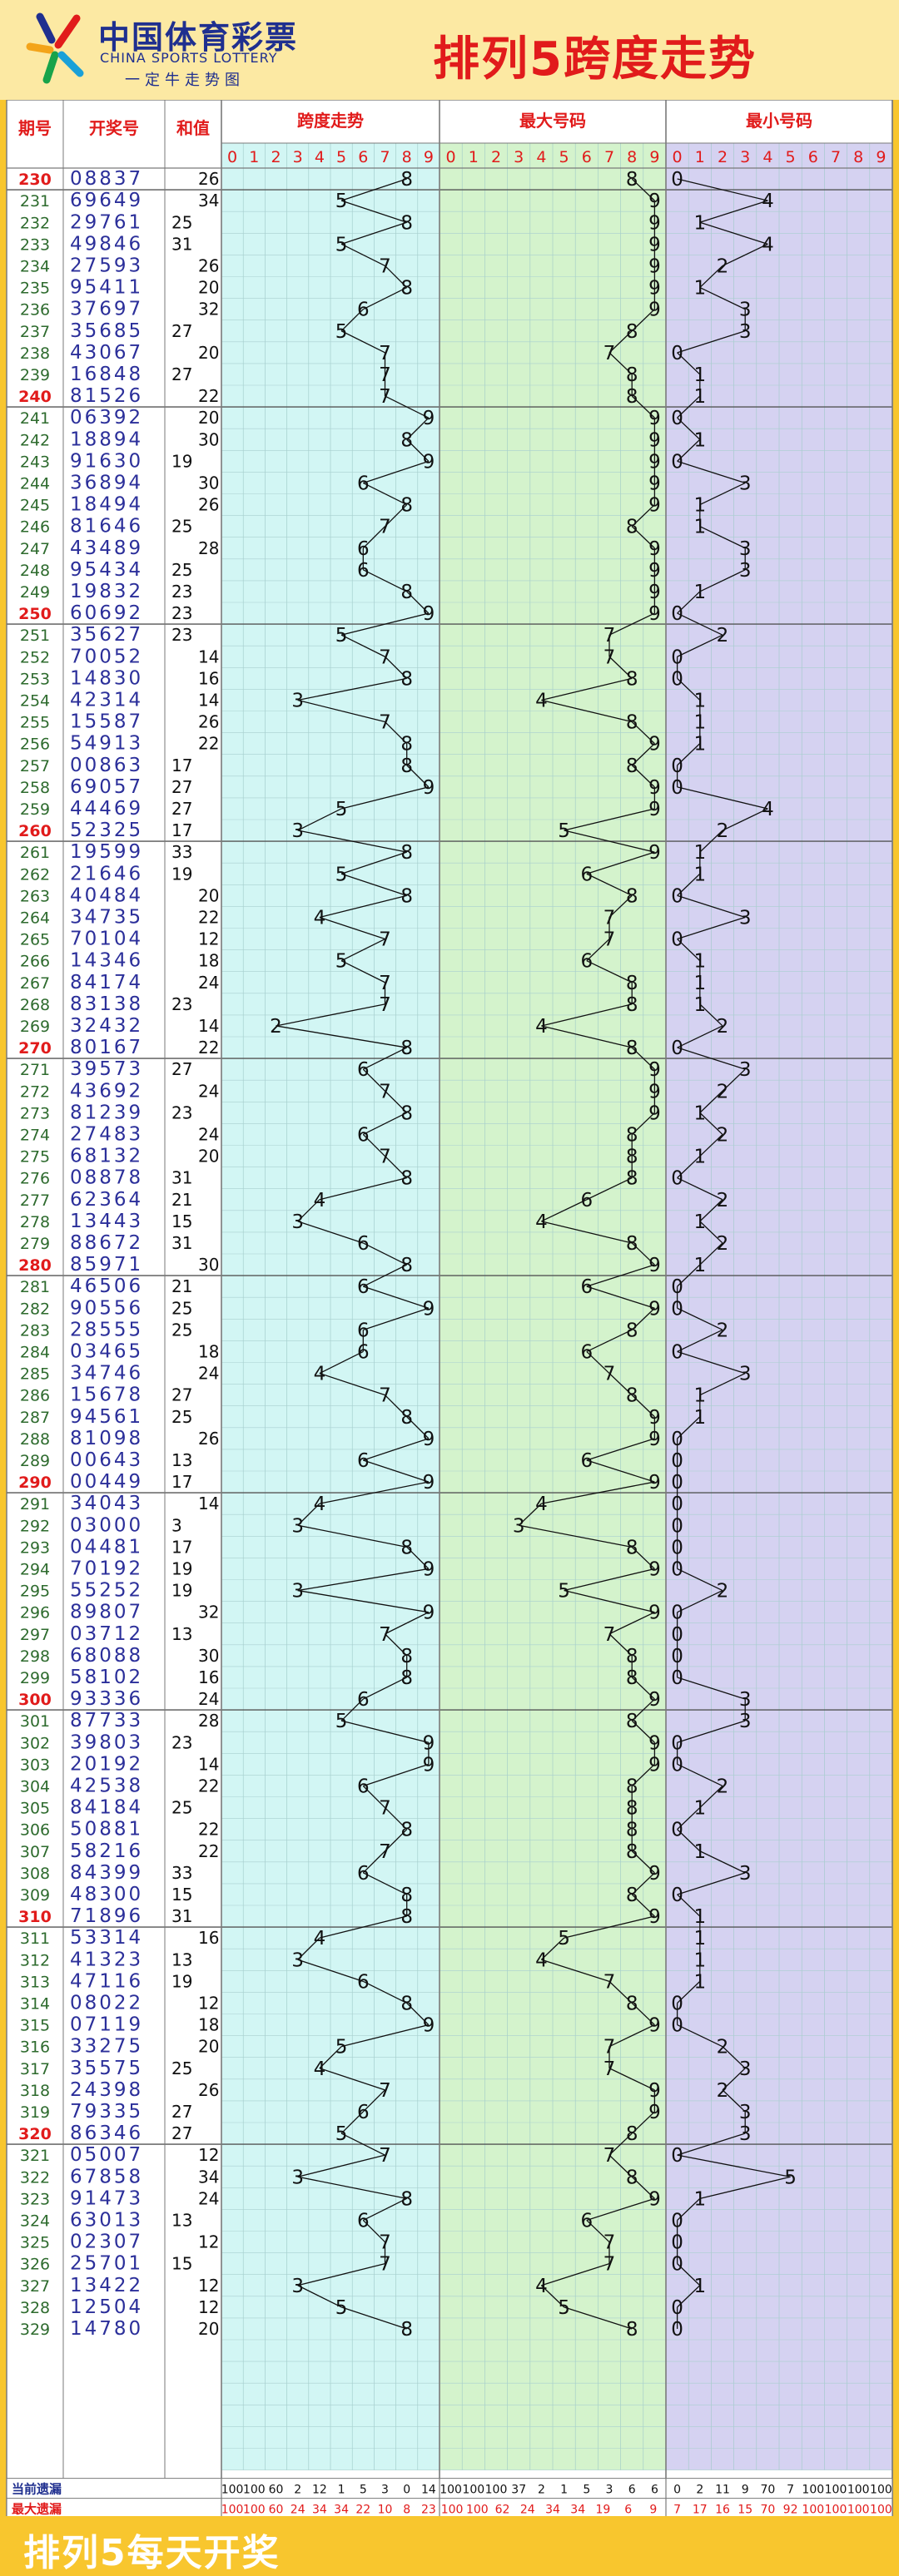  What do you see at coordinates (35, 1786) in the screenshot?
I see `issue-cell: 304` at bounding box center [35, 1786].